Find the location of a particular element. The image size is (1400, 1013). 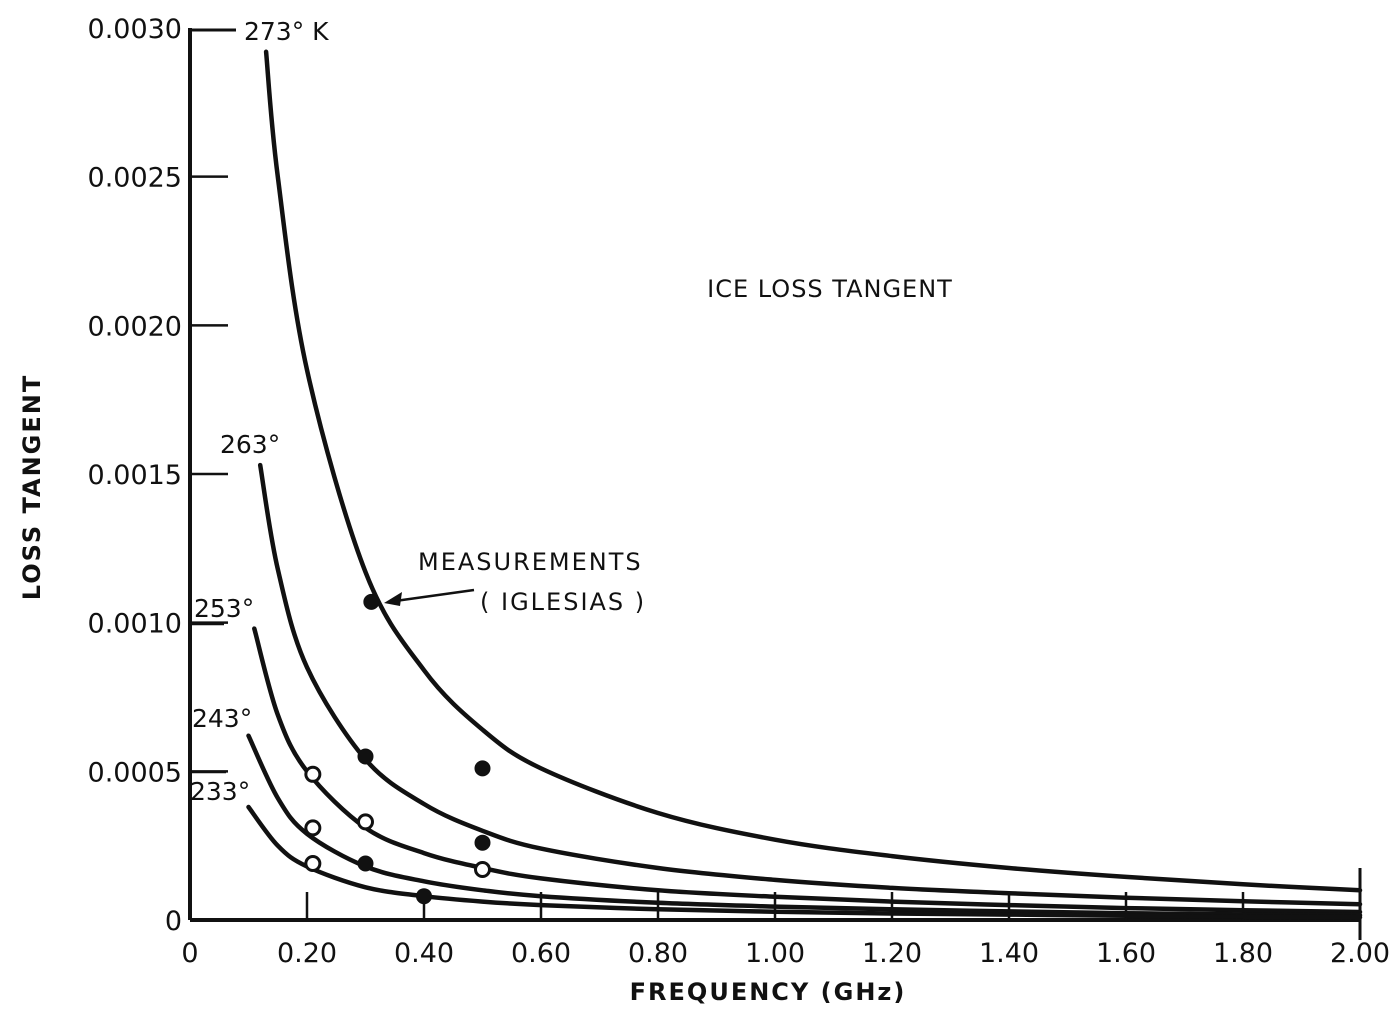

x-tick-label-4: 0.80 is located at coordinates (658, 953).